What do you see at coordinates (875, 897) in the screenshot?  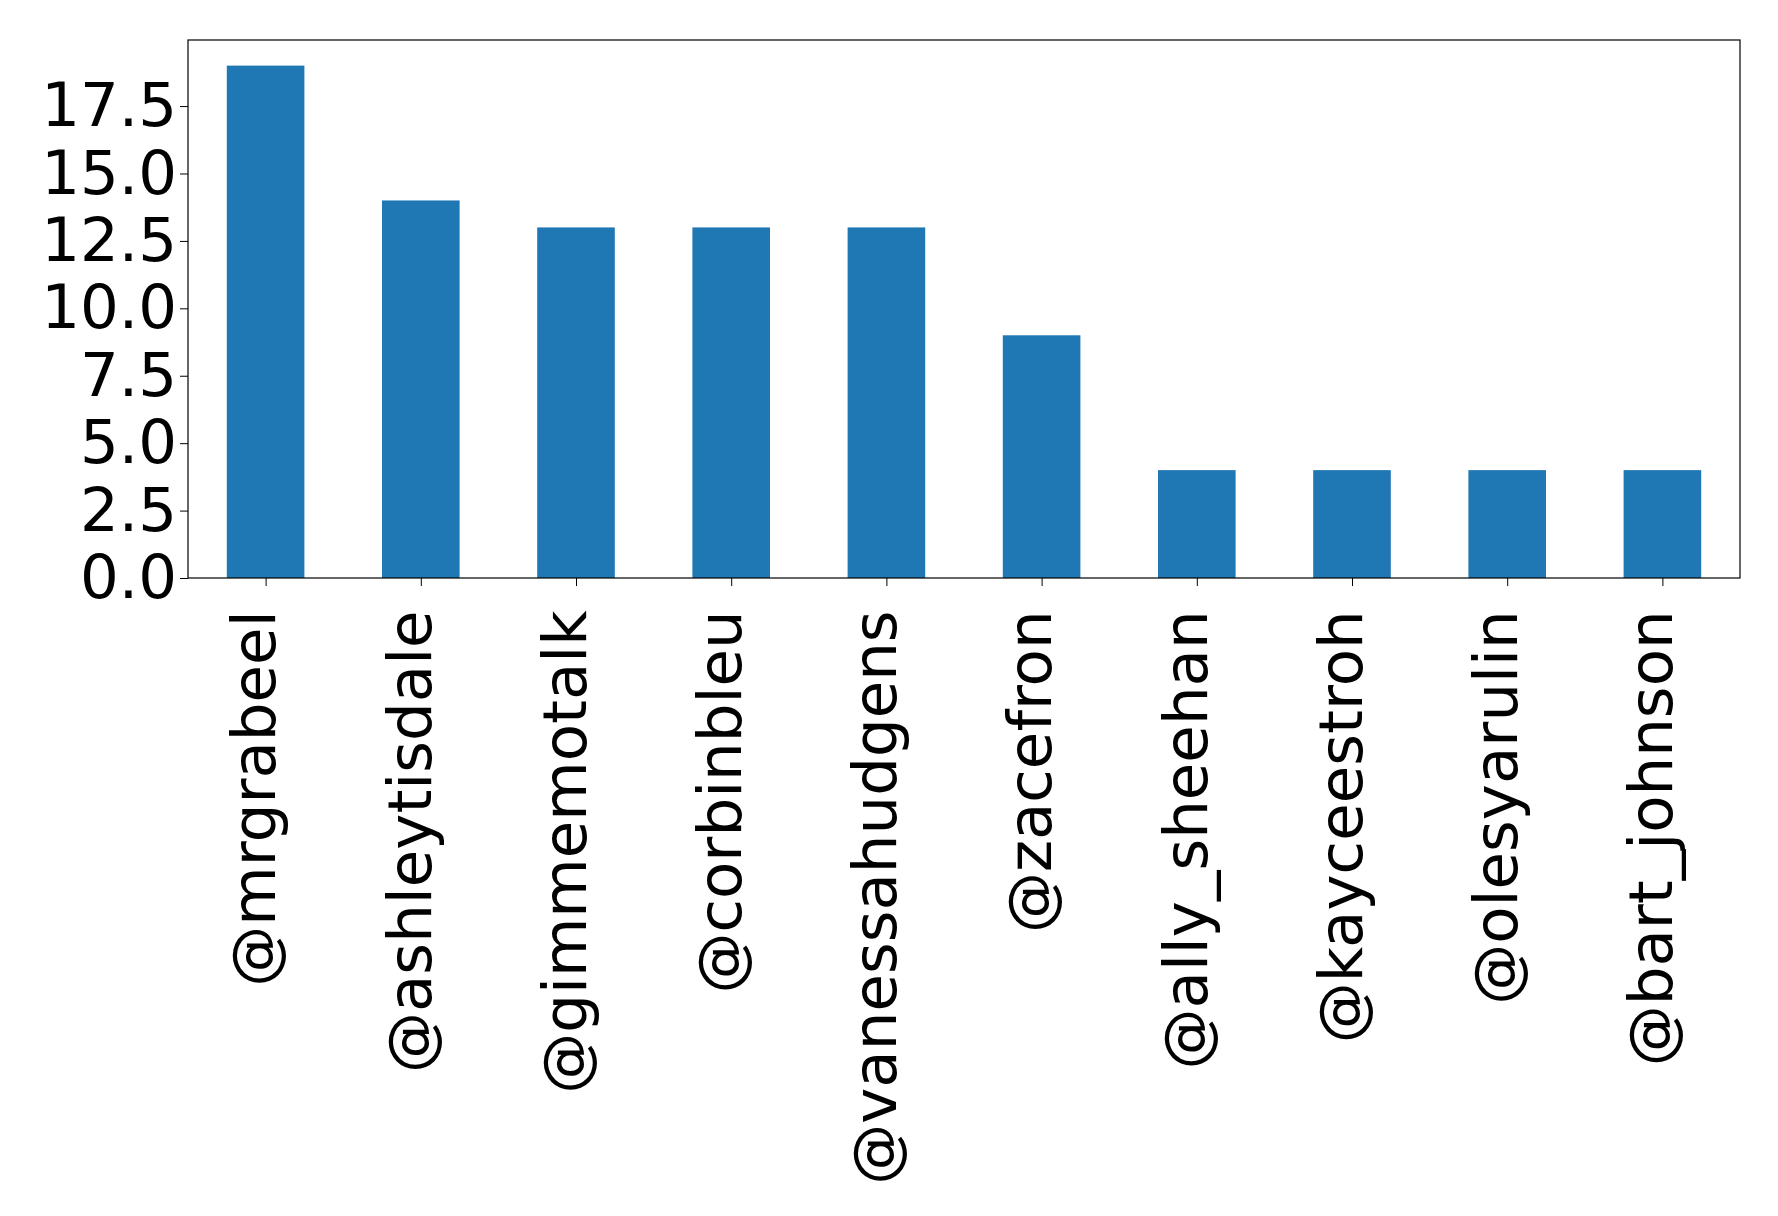 I see `x-tick-label: @vanessahudgens` at bounding box center [875, 897].